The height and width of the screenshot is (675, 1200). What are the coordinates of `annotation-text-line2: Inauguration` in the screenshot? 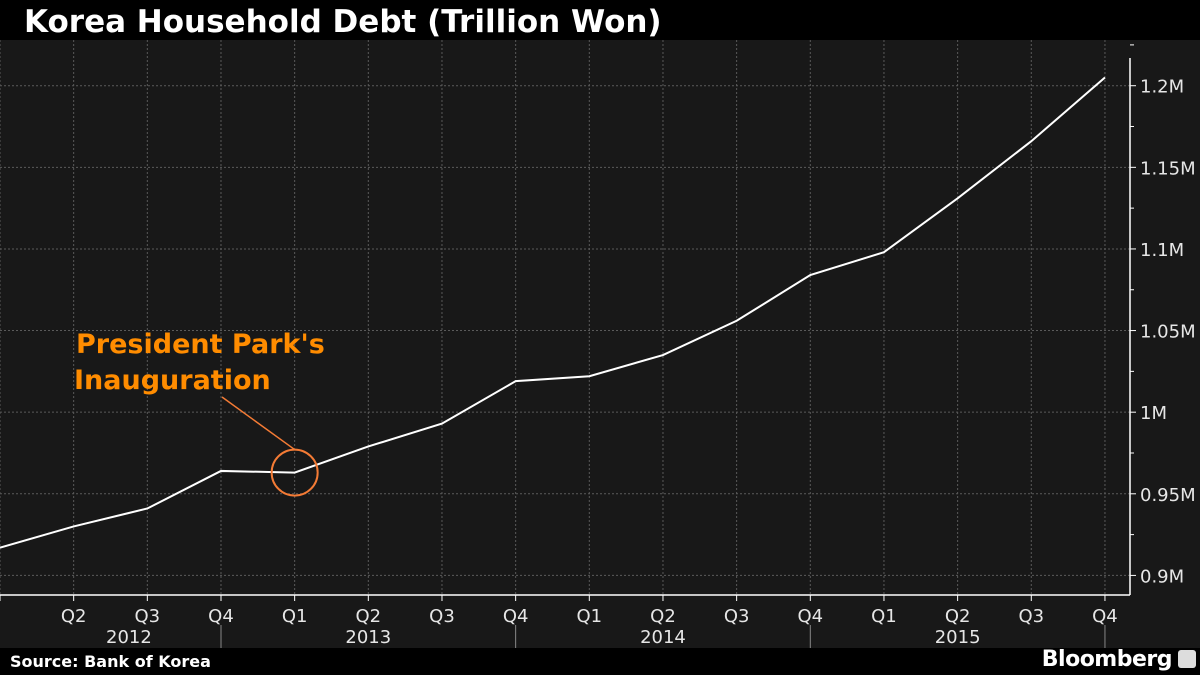 It's located at (172, 380).